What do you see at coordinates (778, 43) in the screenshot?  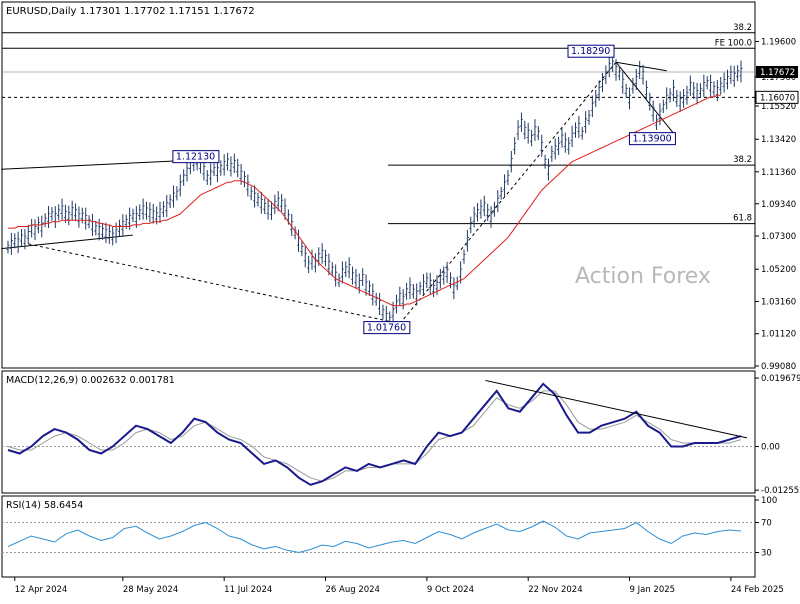 I see `price-y-tick-label: 1.19600` at bounding box center [778, 43].